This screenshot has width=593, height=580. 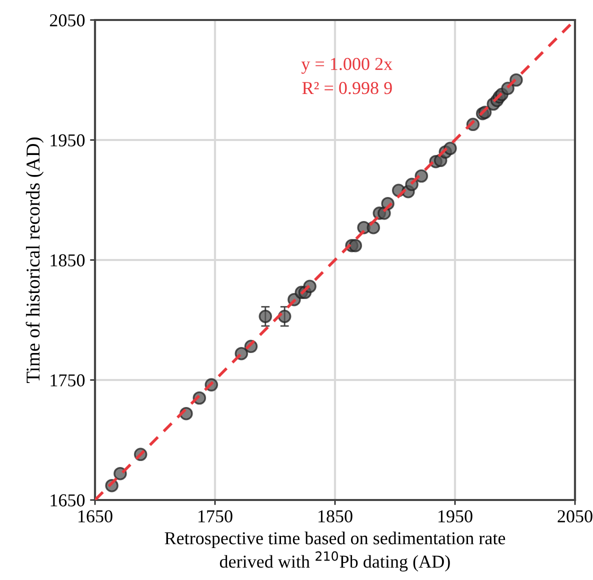 What do you see at coordinates (67, 140) in the screenshot?
I see `y-tick-label: 1950` at bounding box center [67, 140].